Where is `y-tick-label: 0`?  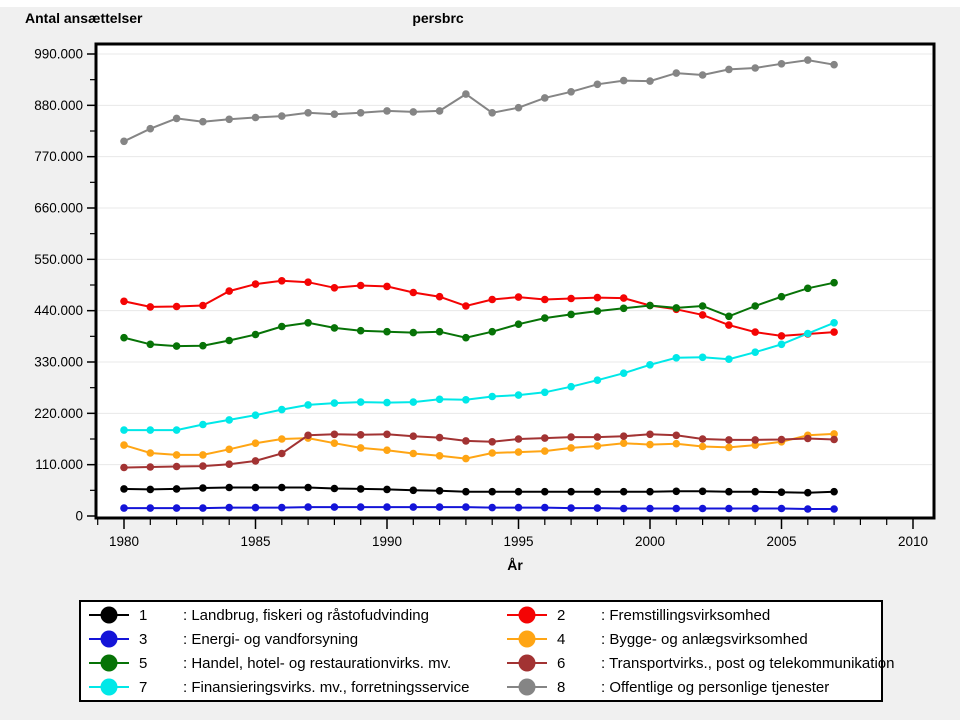
y-tick-label: 0 is located at coordinates (79, 516).